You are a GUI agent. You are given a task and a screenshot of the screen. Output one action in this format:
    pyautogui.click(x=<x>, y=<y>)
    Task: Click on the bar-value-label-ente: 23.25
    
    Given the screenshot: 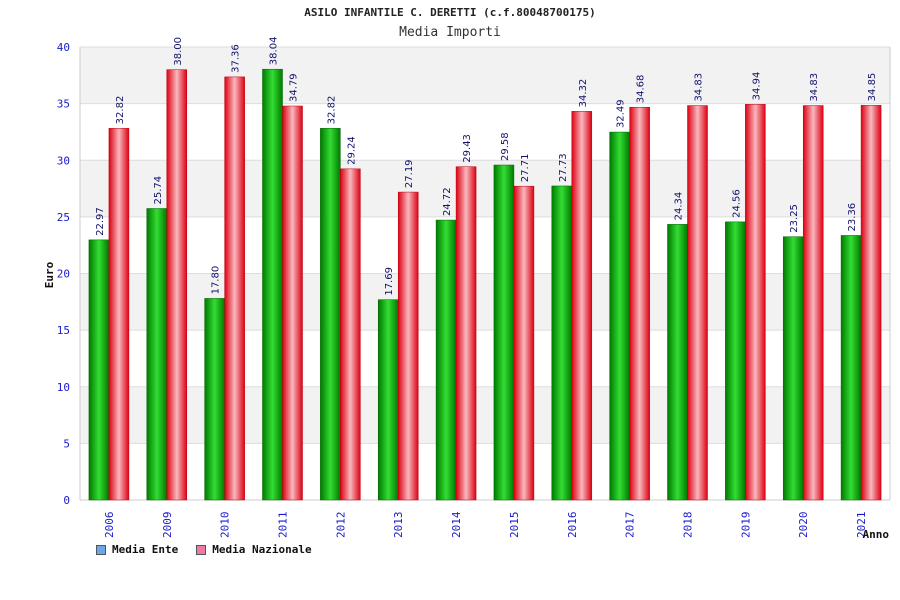 What is the action you would take?
    pyautogui.click(x=794, y=218)
    